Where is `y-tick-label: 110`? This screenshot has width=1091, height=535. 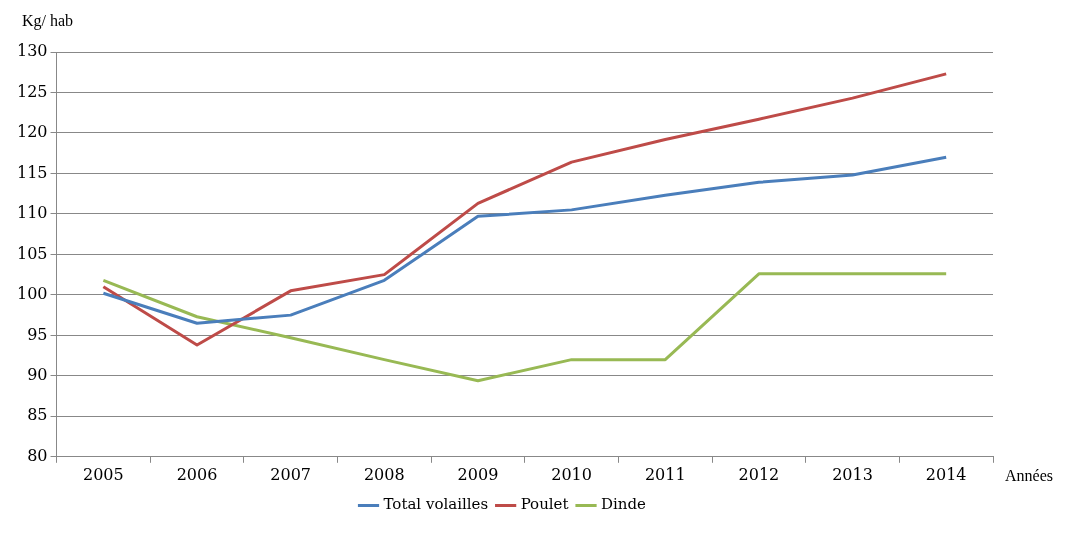 y-tick-label: 110 is located at coordinates (32, 213).